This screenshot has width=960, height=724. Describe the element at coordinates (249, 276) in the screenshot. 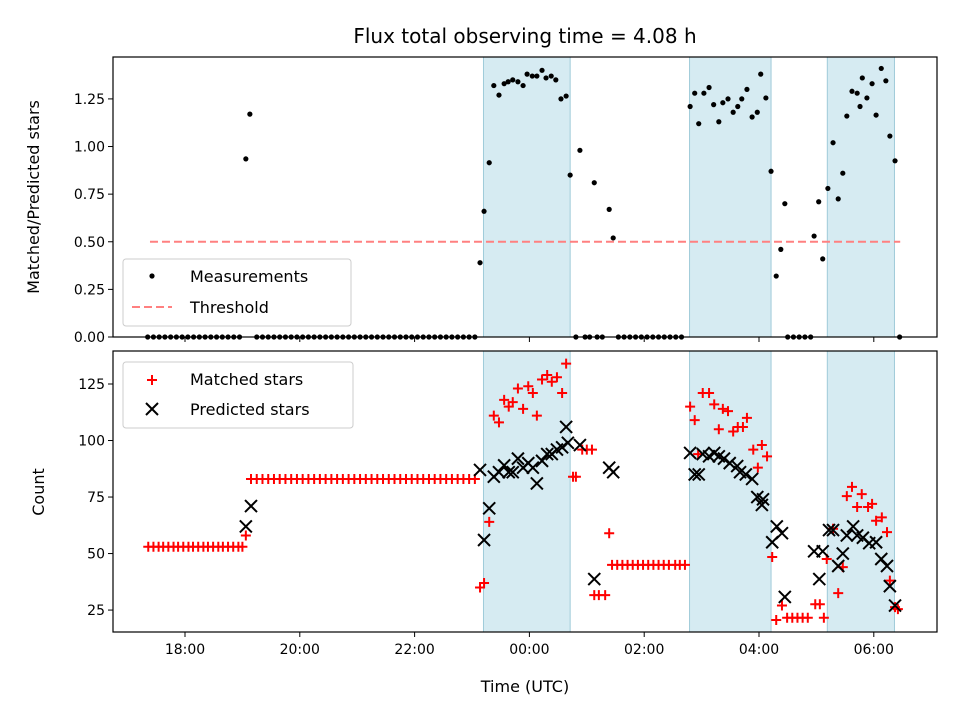

I see `legend-measurements-label: Measurements` at that location.